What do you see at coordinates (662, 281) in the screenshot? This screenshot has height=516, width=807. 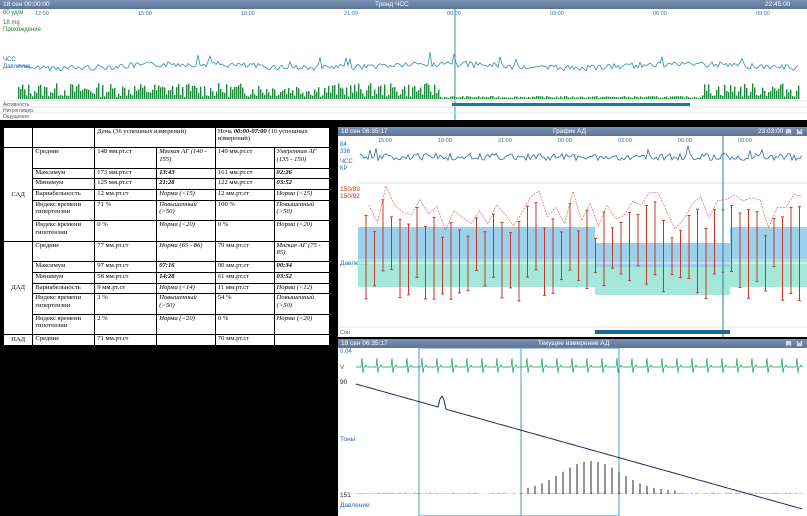 I see `bp-band-green-night` at bounding box center [662, 281].